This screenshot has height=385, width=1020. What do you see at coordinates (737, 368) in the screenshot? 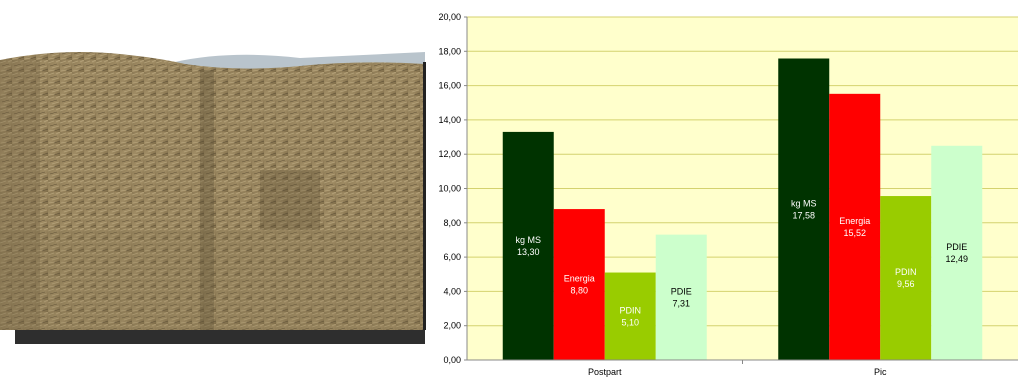
I see `x-axis-ticks: Postpart Pic` at bounding box center [737, 368].